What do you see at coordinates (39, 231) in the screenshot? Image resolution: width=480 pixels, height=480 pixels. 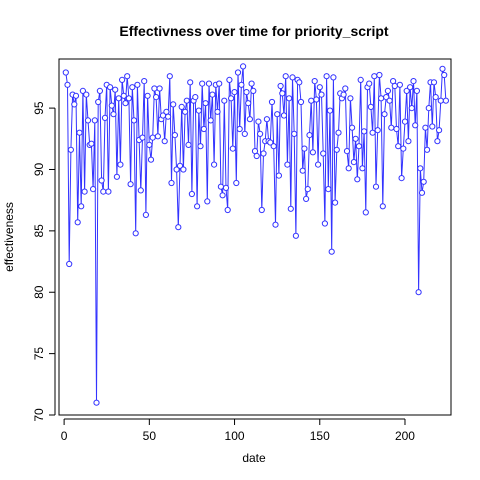 I see `y-tick-label: 85` at bounding box center [39, 231].